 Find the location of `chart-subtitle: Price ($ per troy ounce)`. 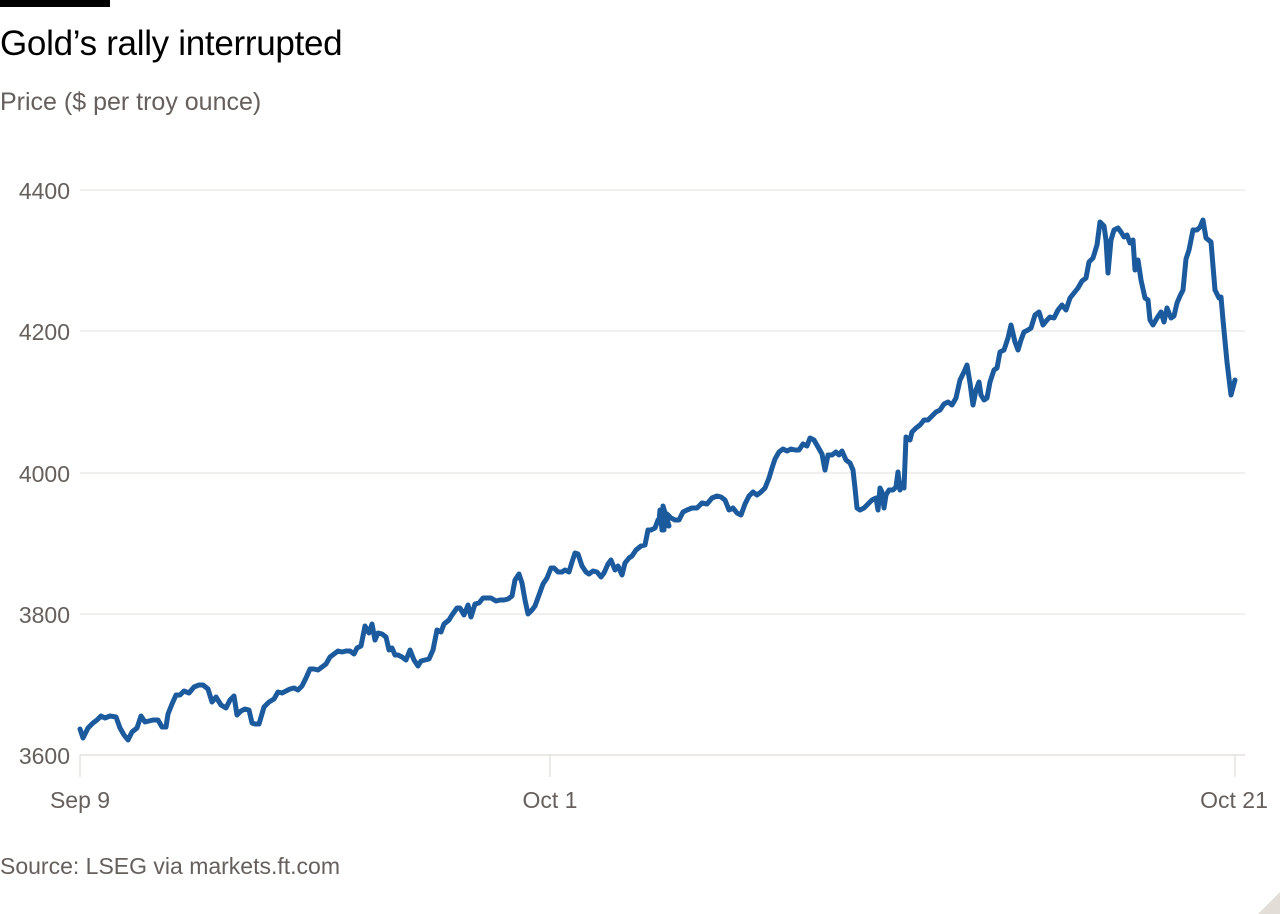

chart-subtitle: Price ($ per troy ounce) is located at coordinates (131, 102).